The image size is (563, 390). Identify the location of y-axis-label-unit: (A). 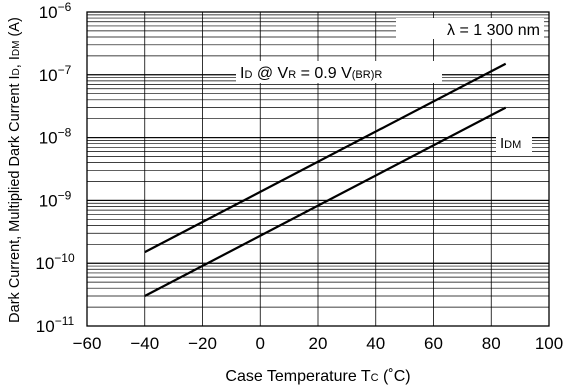
(15, 28).